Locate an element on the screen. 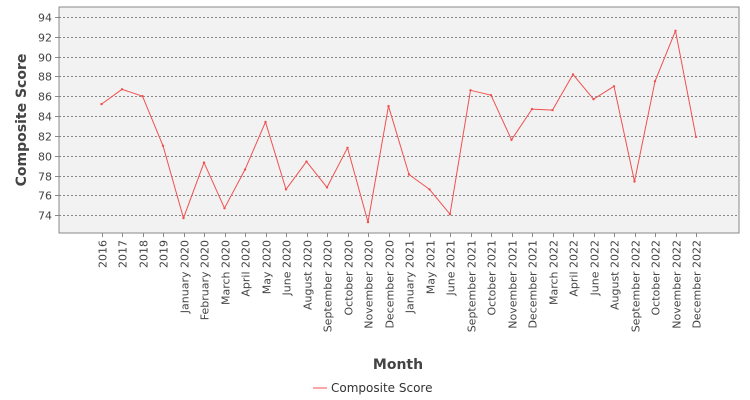 This screenshot has height=400, width=750. x-tick-label: November 2022 is located at coordinates (677, 284).